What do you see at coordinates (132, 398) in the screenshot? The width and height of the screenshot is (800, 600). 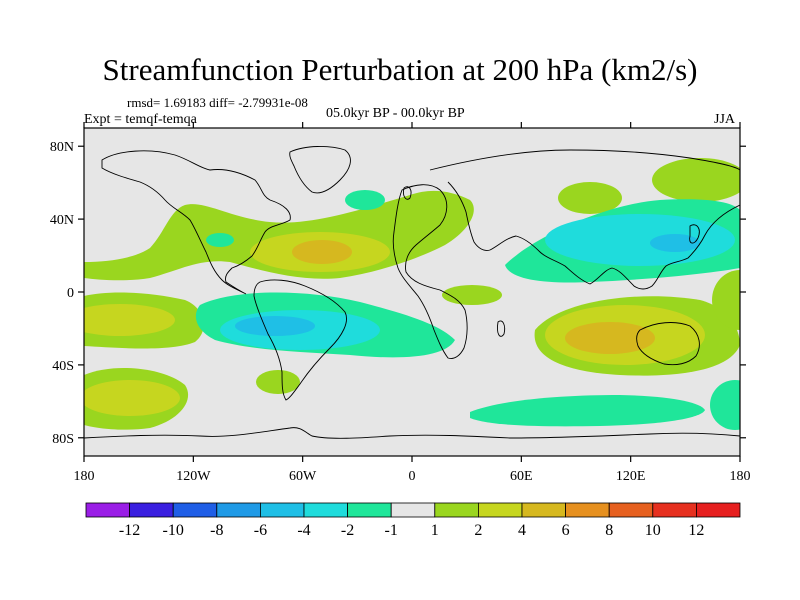 I see `anomaly-sw-pacific-inner` at bounding box center [132, 398].